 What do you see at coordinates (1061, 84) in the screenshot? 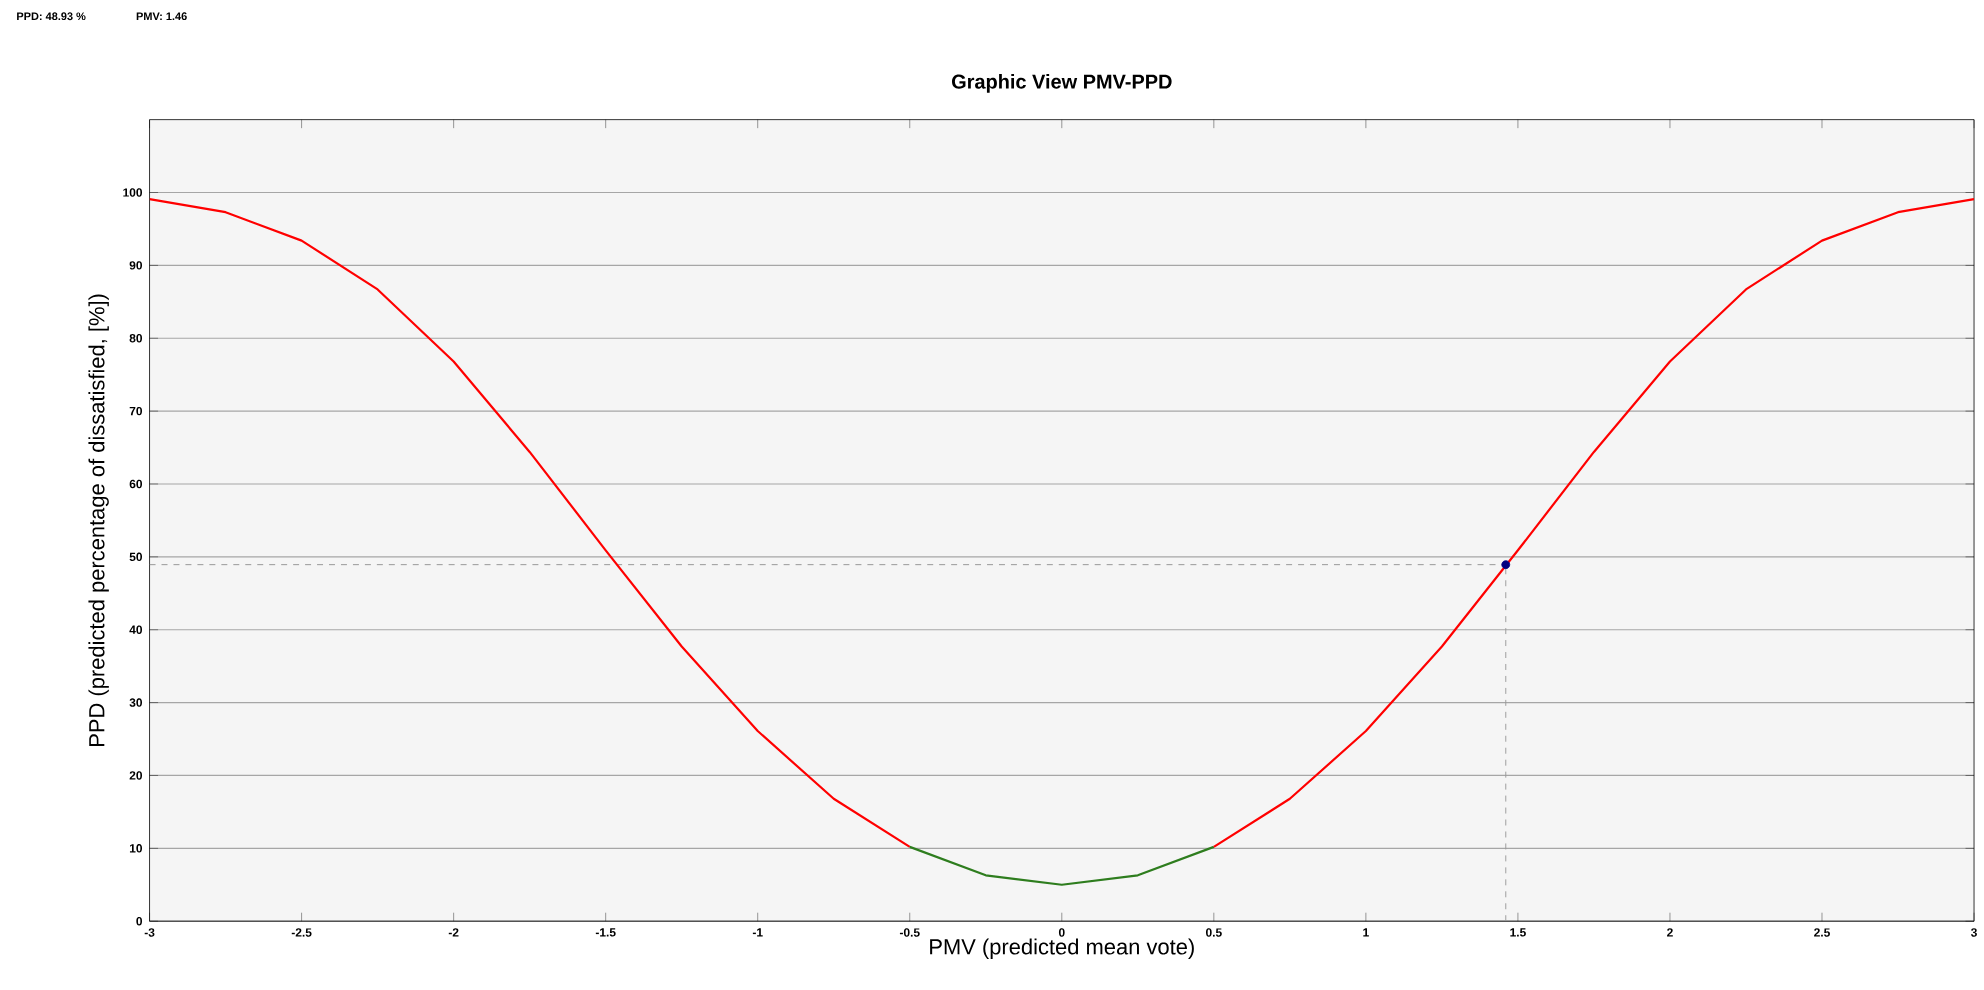
I see `chart-title: Graphic View PMV-PPD` at bounding box center [1061, 84].